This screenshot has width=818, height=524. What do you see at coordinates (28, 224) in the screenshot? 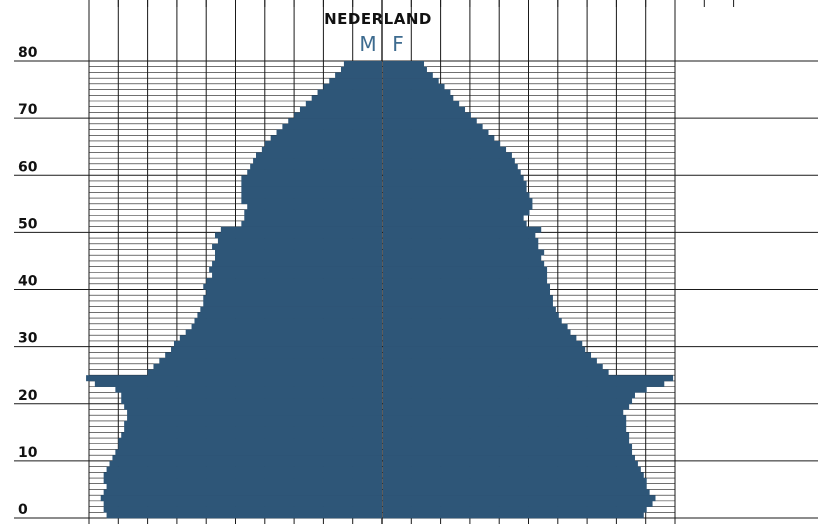
I see `y-tick-label: 50` at bounding box center [28, 224].